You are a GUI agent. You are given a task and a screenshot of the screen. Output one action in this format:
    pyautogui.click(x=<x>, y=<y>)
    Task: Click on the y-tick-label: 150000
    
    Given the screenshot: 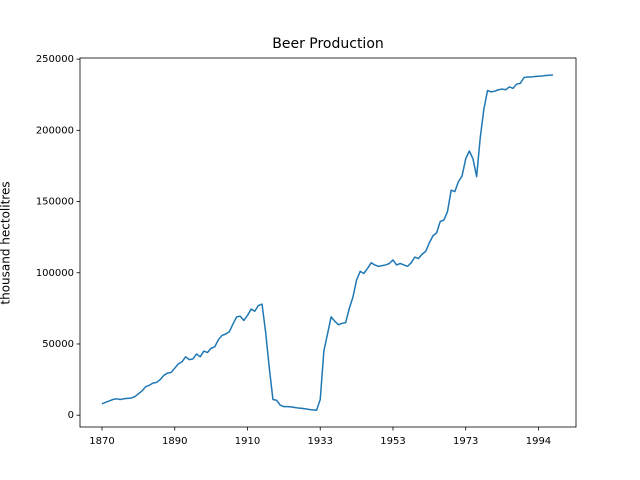 What is the action you would take?
    pyautogui.click(x=55, y=202)
    